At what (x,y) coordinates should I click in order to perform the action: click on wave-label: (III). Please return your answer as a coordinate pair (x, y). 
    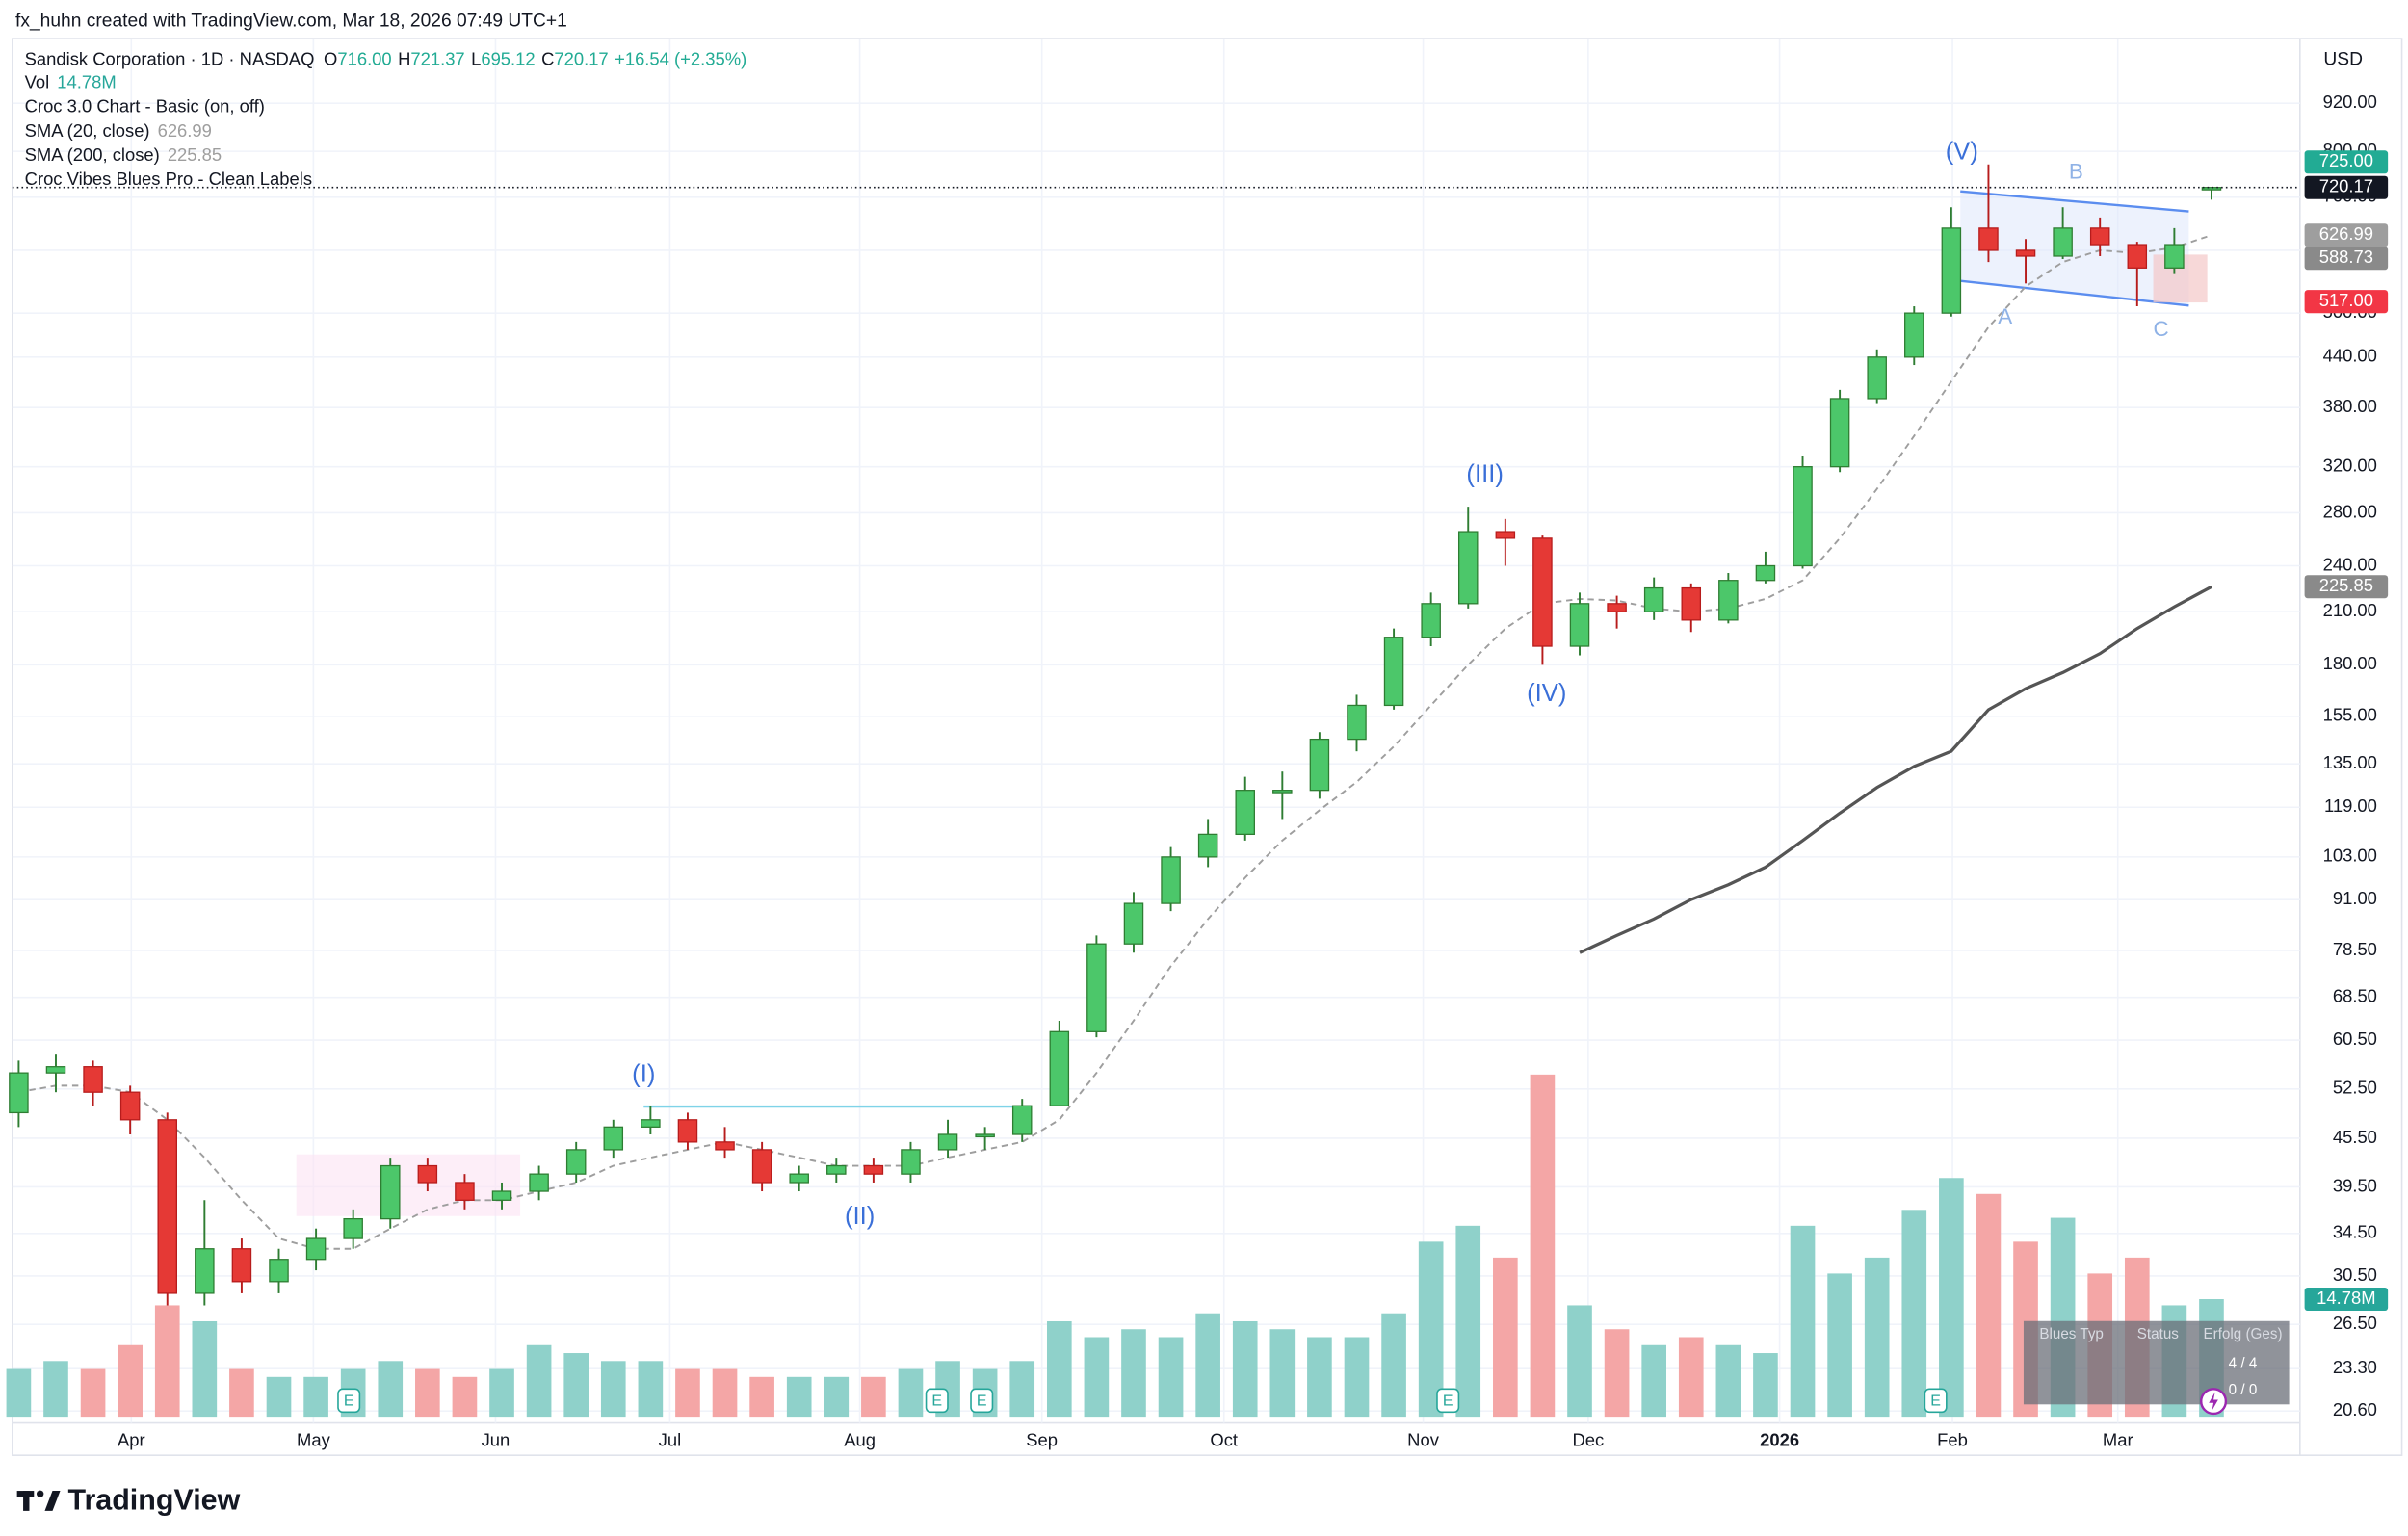
    Looking at the image, I should click on (1484, 473).